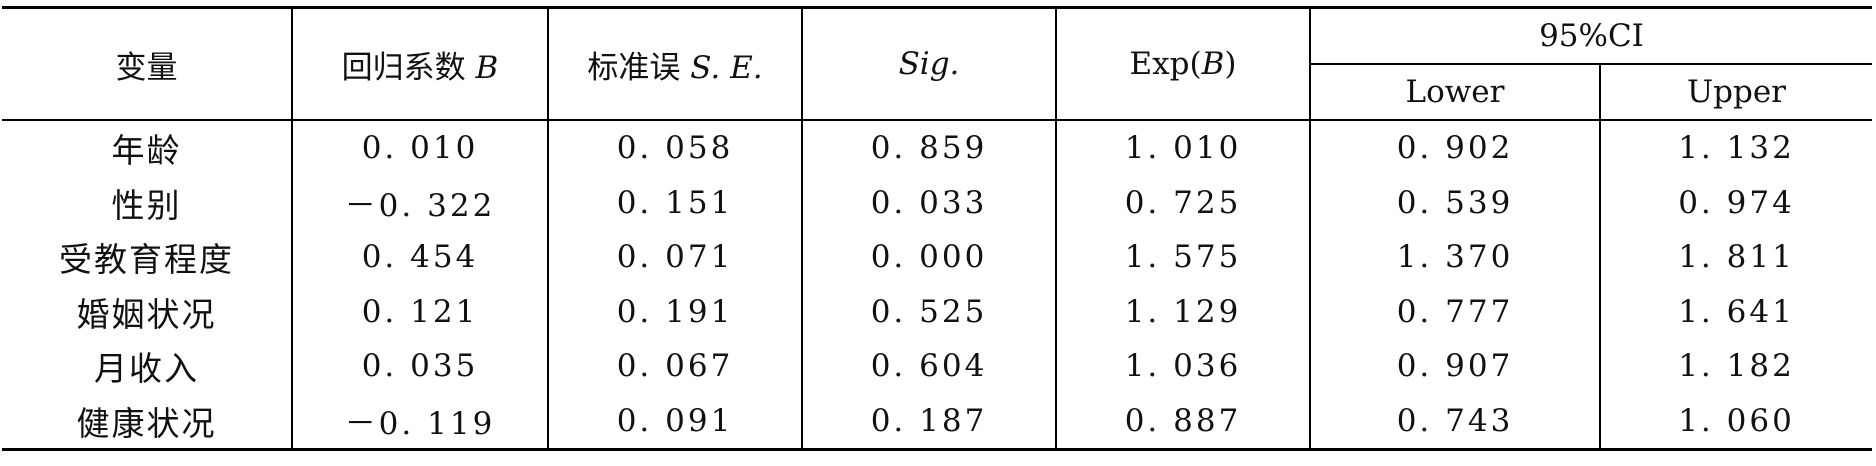  Describe the element at coordinates (675, 202) in the screenshot. I see `cell-standard-error: 0. 151` at that location.